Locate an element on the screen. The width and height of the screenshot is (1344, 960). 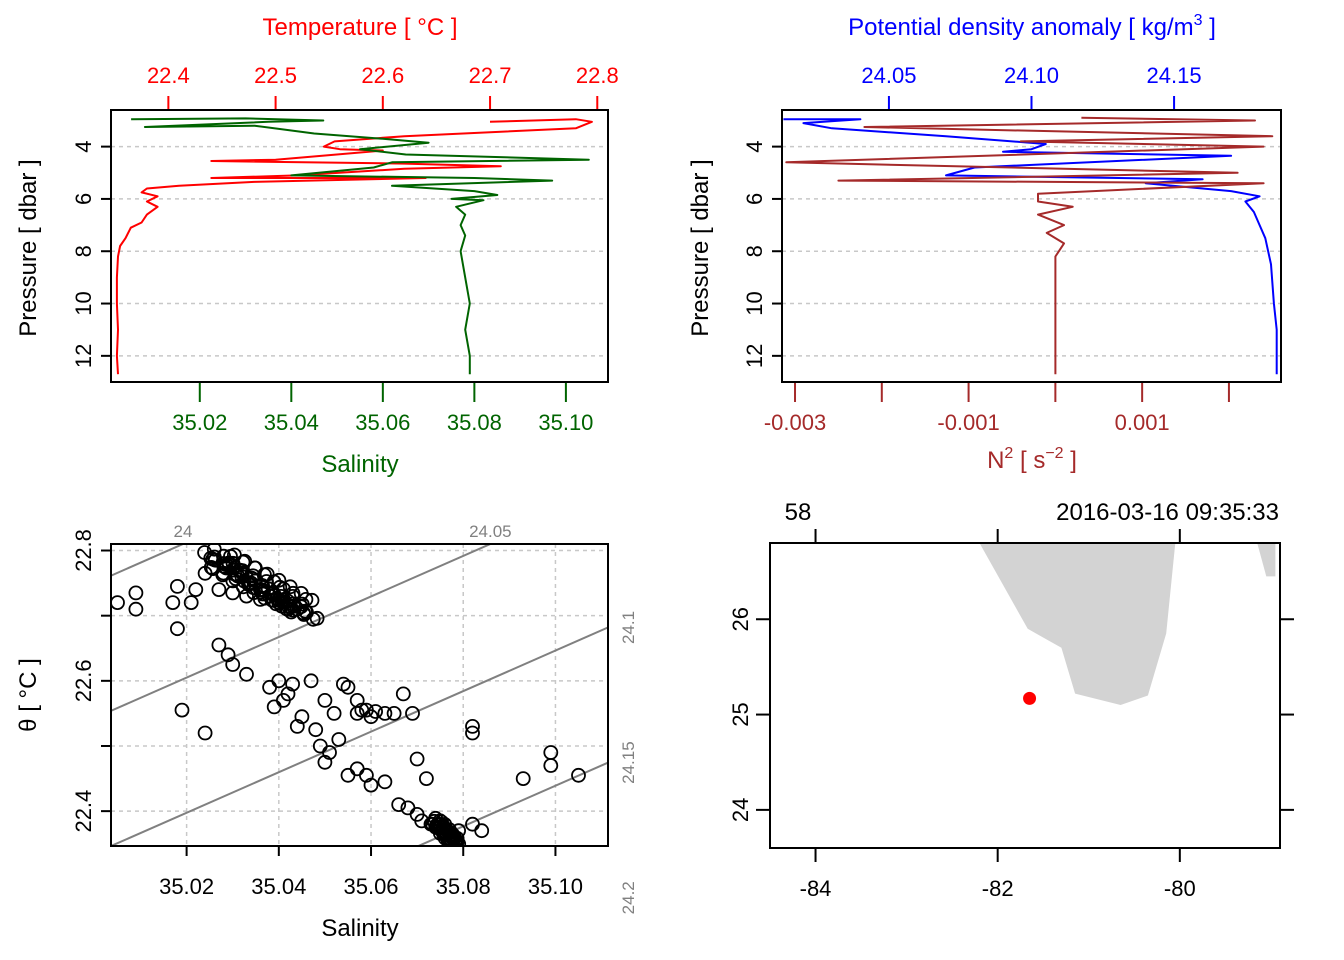
y-tick-label: 4 is located at coordinates (83, 146).